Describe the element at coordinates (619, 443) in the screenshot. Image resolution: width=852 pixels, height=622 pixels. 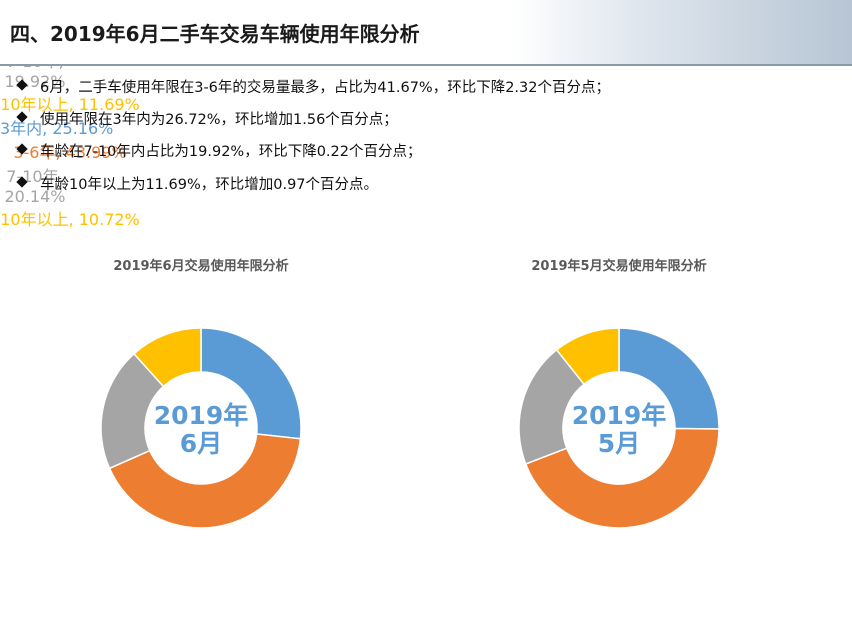
I see `center-label: 5月` at that location.